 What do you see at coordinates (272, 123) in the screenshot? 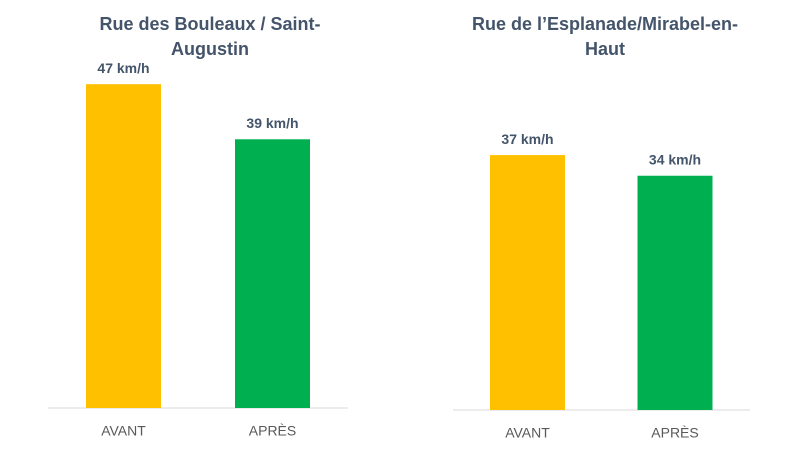
I see `value-label: 39 km/h` at bounding box center [272, 123].